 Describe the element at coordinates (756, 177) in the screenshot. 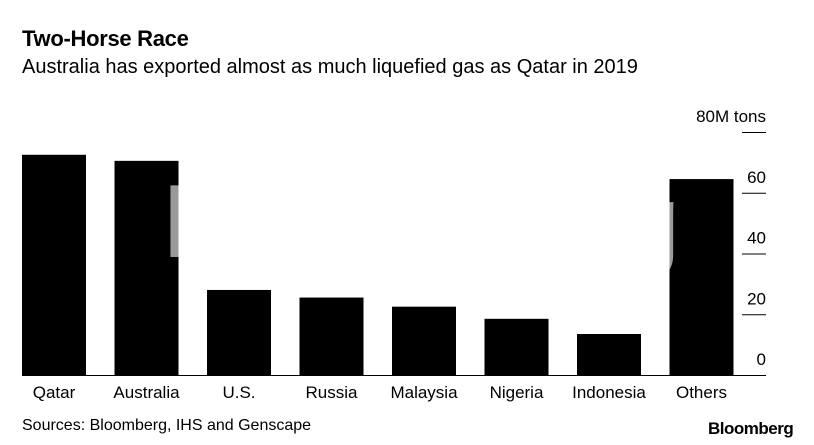

I see `y-tick-label-60: 60` at that location.